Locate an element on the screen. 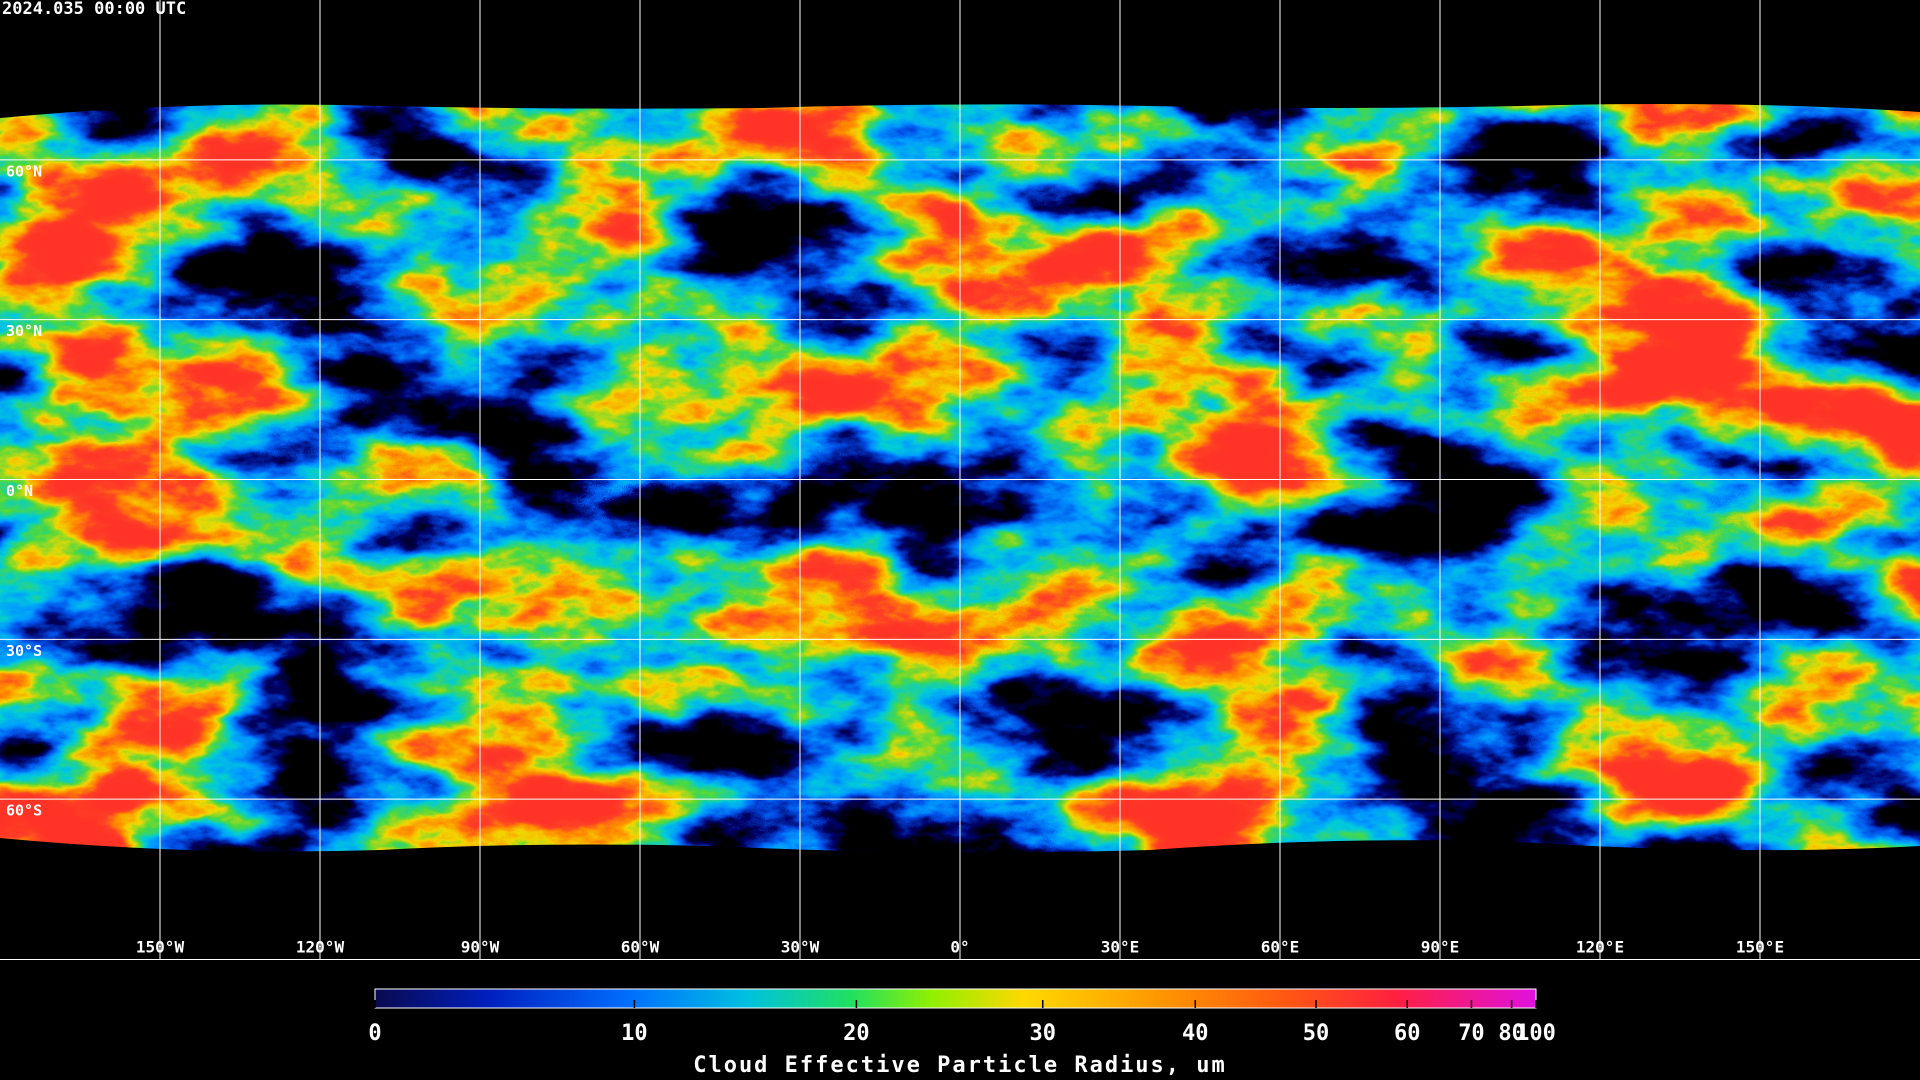  colorbar-tick-label: 100 is located at coordinates (1536, 1033).